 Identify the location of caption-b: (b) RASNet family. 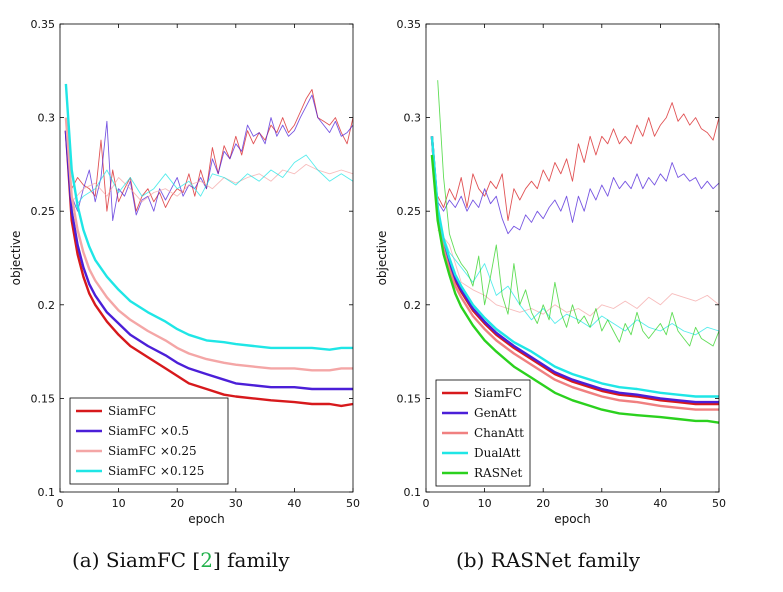
(548, 560).